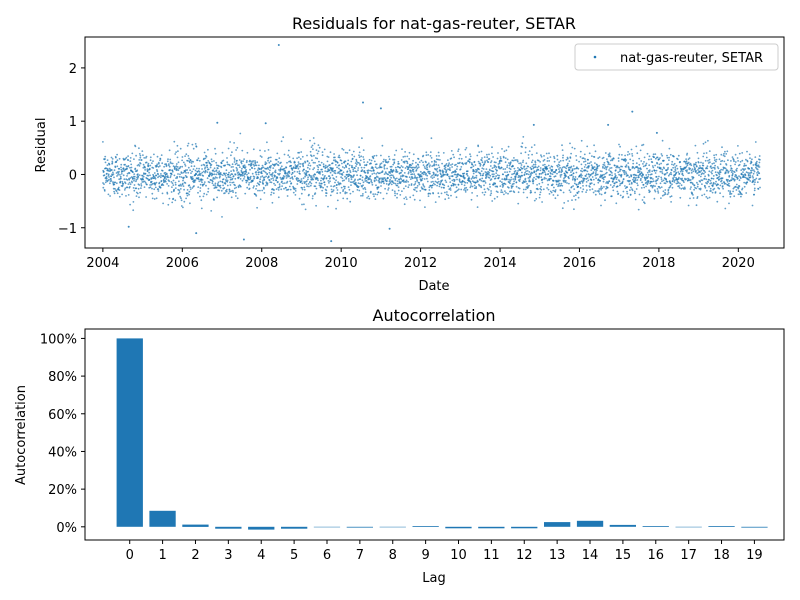 The image size is (800, 600). What do you see at coordinates (754, 555) in the screenshot?
I see `x-tick-label: 19` at bounding box center [754, 555].